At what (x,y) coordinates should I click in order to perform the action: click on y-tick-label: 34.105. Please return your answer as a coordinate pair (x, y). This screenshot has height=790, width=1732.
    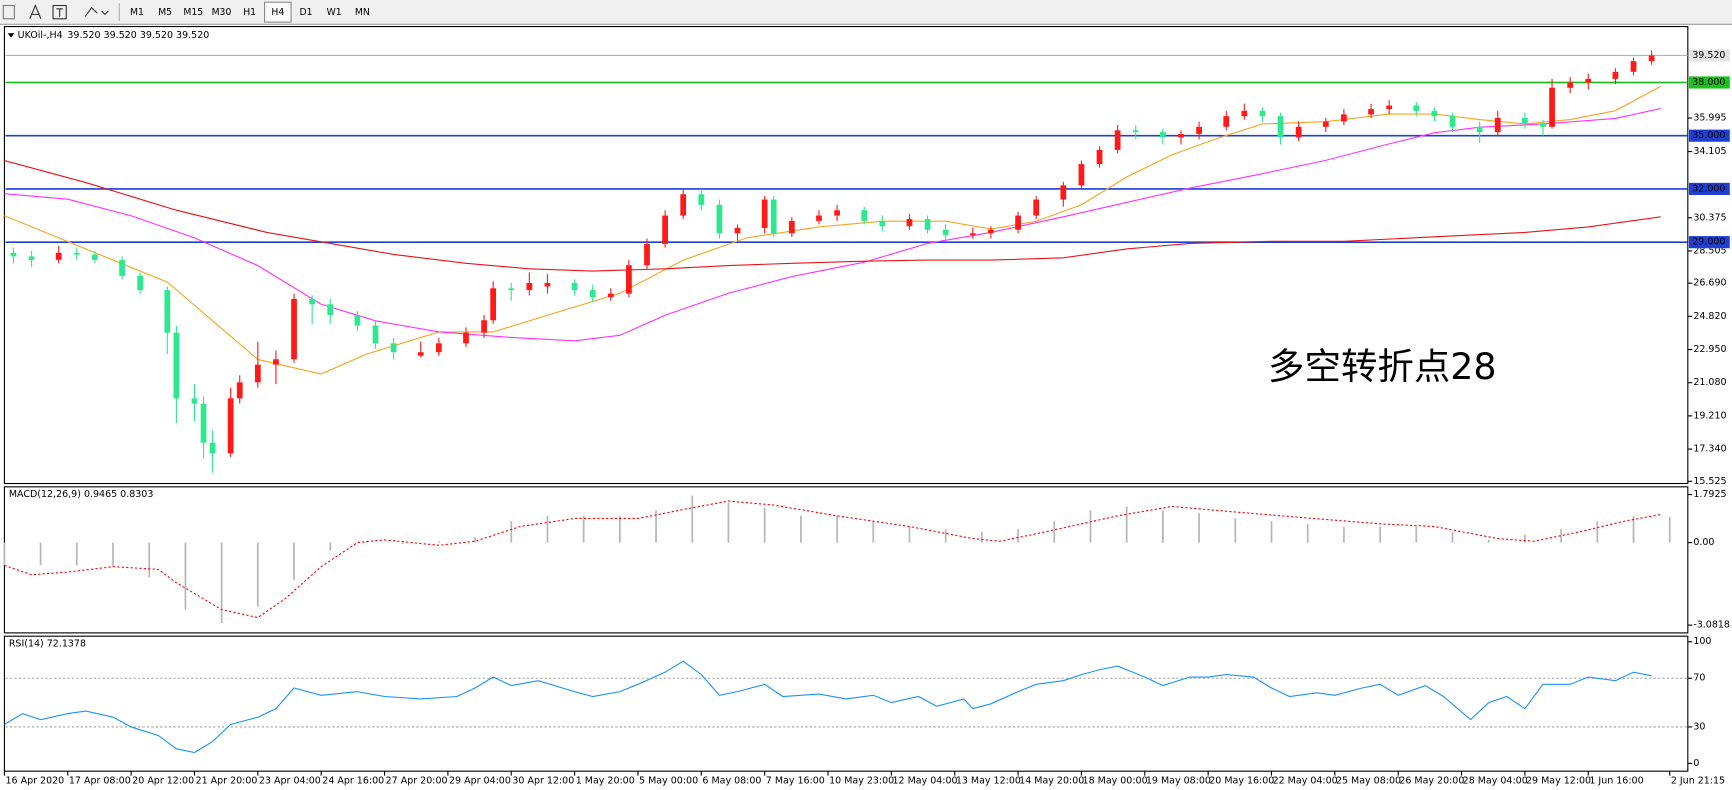
    Looking at the image, I should click on (1709, 151).